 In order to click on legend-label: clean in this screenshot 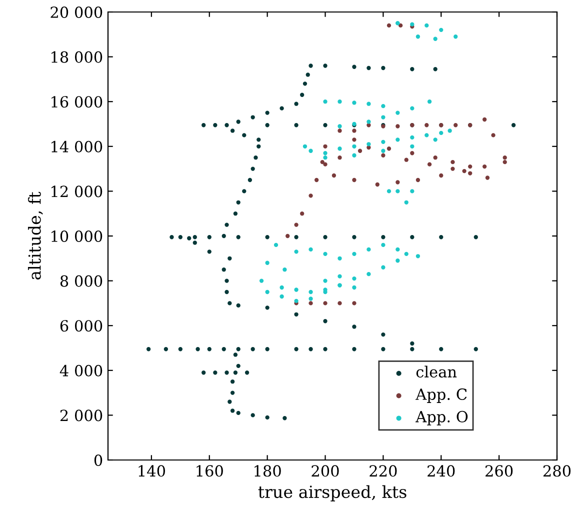, I will do `click(436, 372)`.